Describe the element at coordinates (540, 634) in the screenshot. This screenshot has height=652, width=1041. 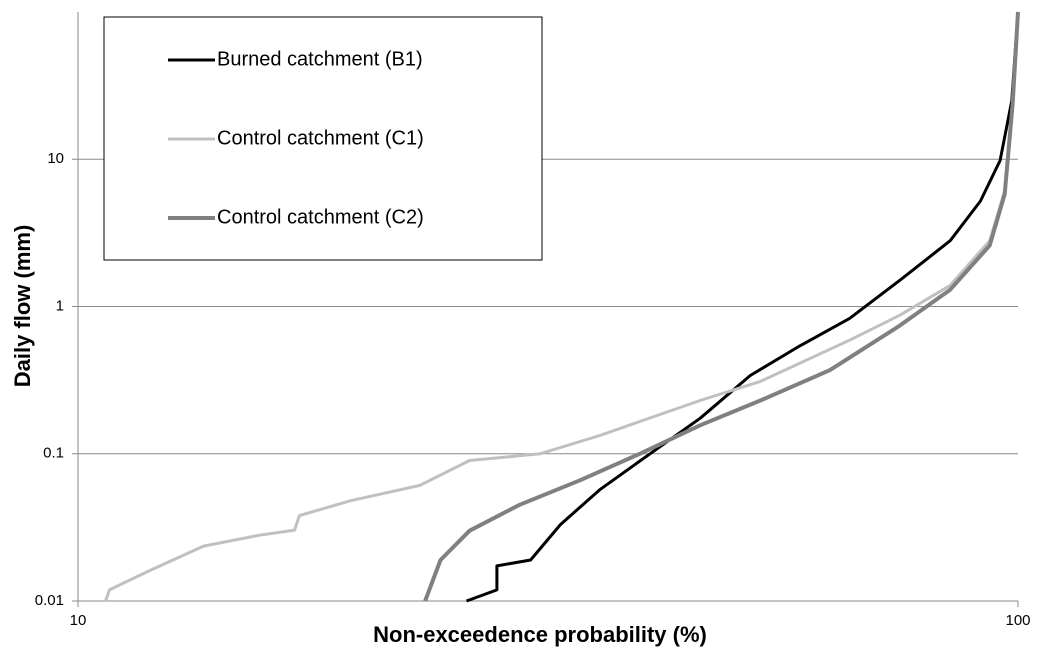
I see `x-axis-title: Non-exceedence probability (%)` at that location.